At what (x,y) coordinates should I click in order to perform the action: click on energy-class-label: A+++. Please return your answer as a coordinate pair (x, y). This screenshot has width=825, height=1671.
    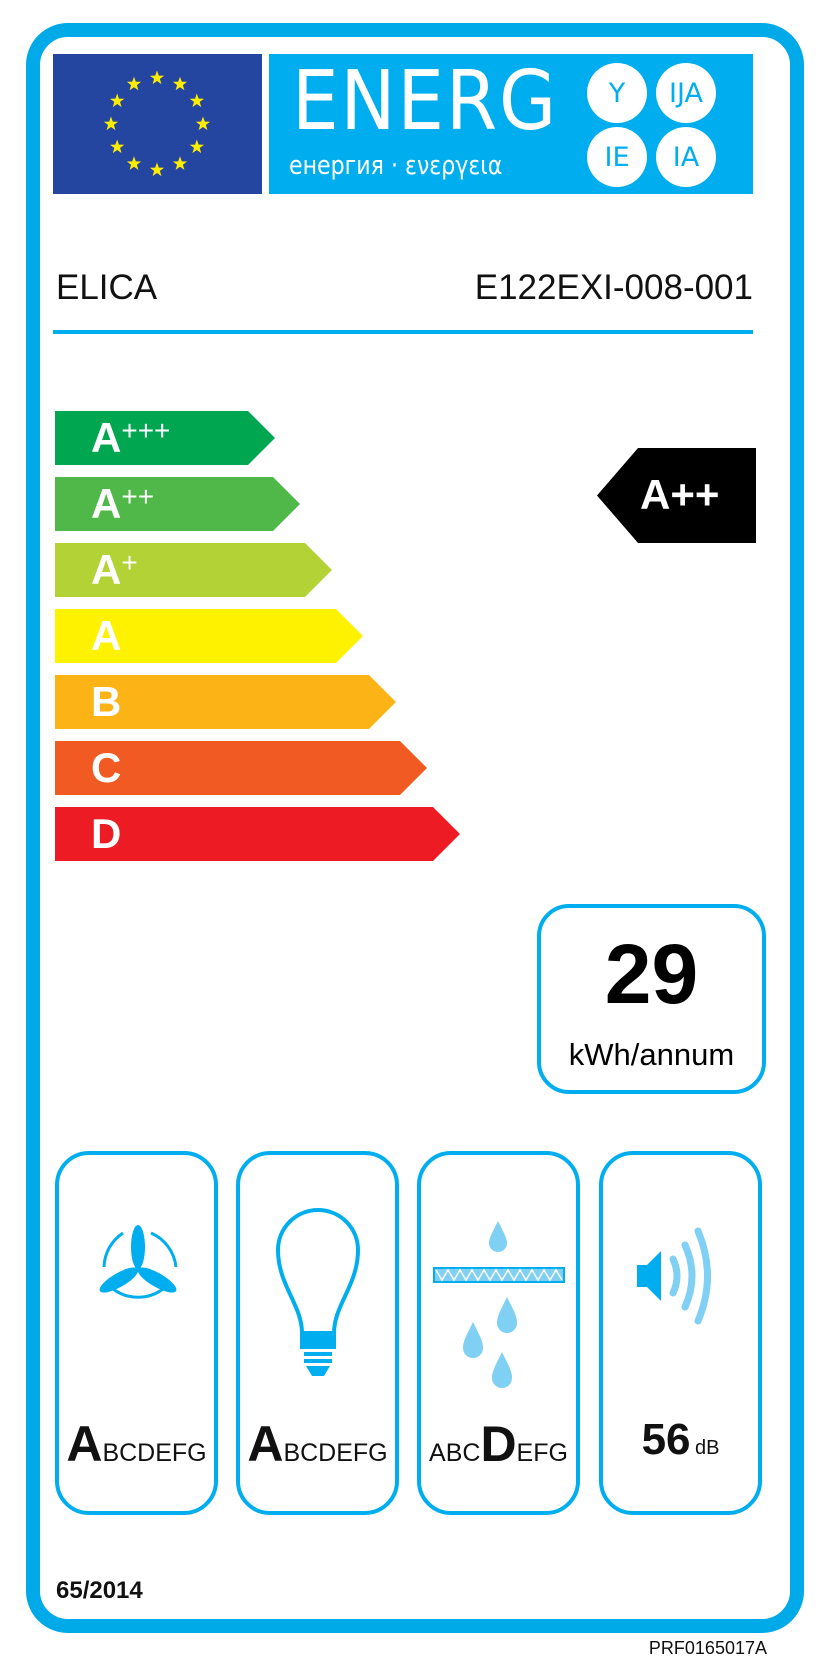
    Looking at the image, I should click on (131, 437).